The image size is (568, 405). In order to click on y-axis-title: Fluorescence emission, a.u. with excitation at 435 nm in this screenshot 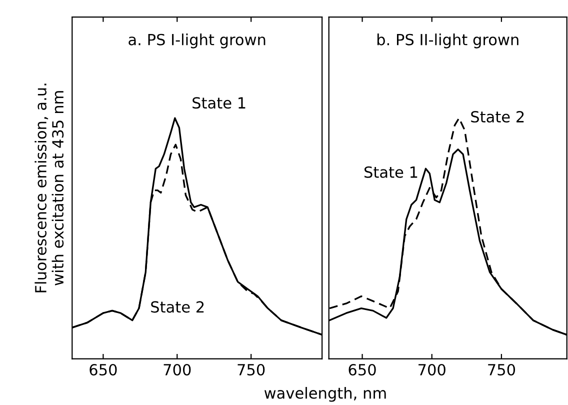, I will do `click(49, 188)`.